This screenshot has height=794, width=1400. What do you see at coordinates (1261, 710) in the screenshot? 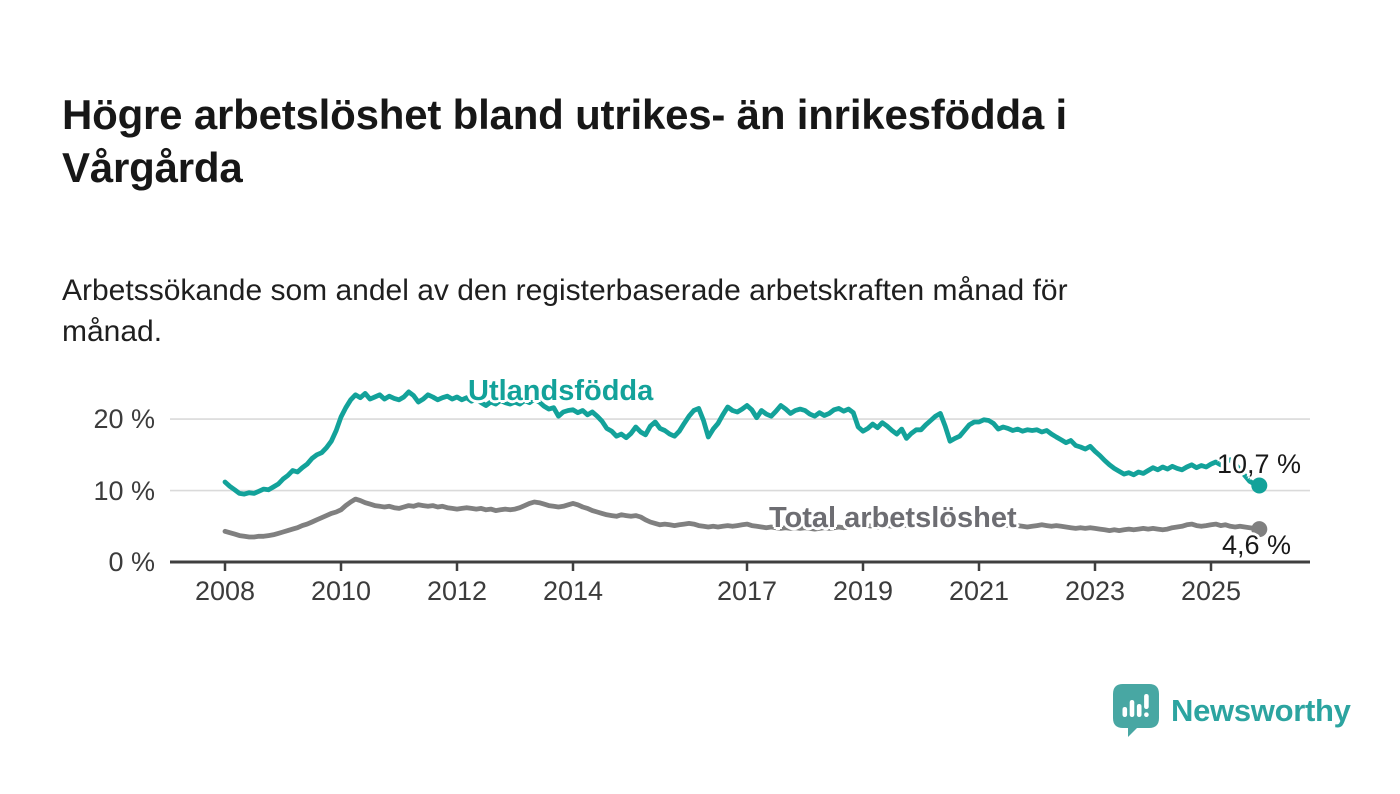
I see `newsworthy-wordmark: Newsworthy` at bounding box center [1261, 710].